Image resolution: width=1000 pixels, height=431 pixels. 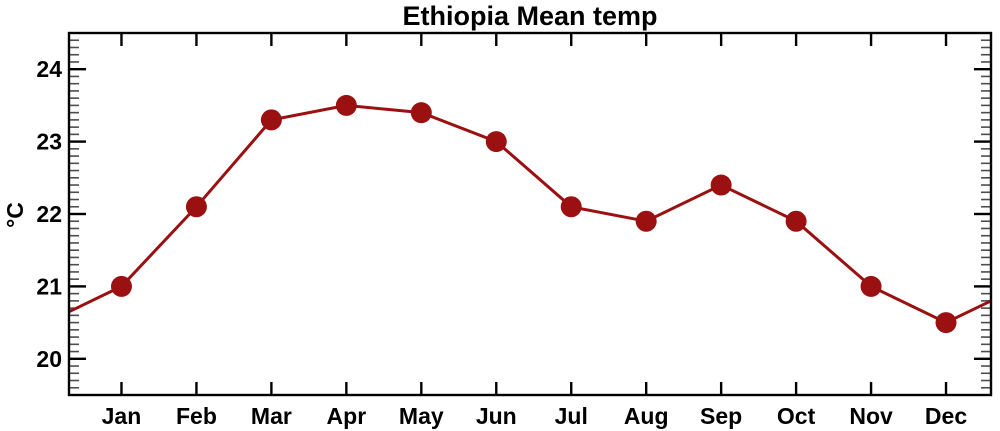 What do you see at coordinates (347, 416) in the screenshot?
I see `x-tick-label: Apr` at bounding box center [347, 416].